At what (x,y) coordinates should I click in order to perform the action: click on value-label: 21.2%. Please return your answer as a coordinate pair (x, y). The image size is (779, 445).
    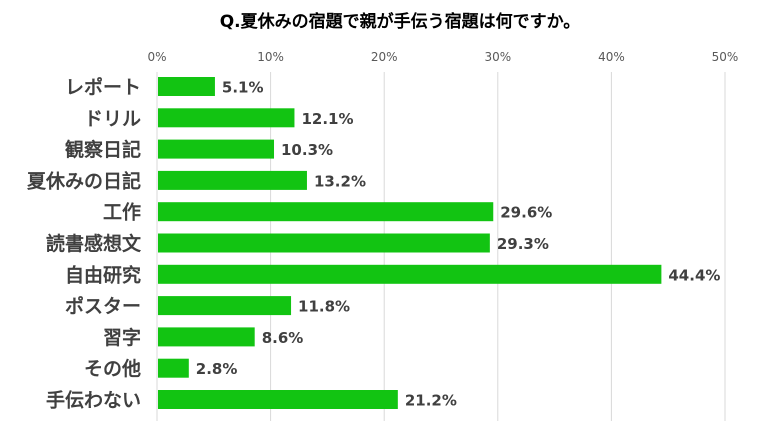
    Looking at the image, I should click on (431, 401).